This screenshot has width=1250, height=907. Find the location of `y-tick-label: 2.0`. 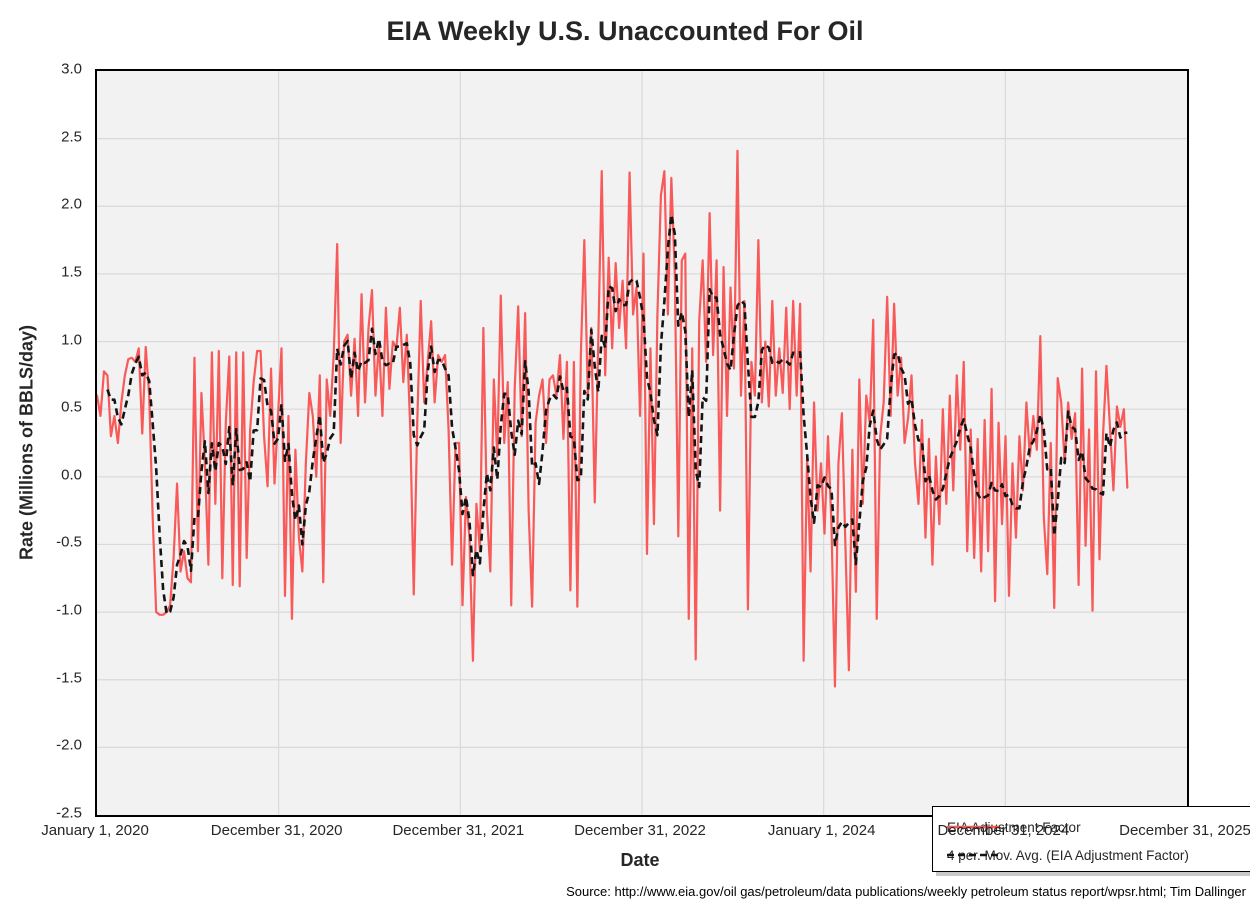

y-tick-label: 2.0 is located at coordinates (71, 204).